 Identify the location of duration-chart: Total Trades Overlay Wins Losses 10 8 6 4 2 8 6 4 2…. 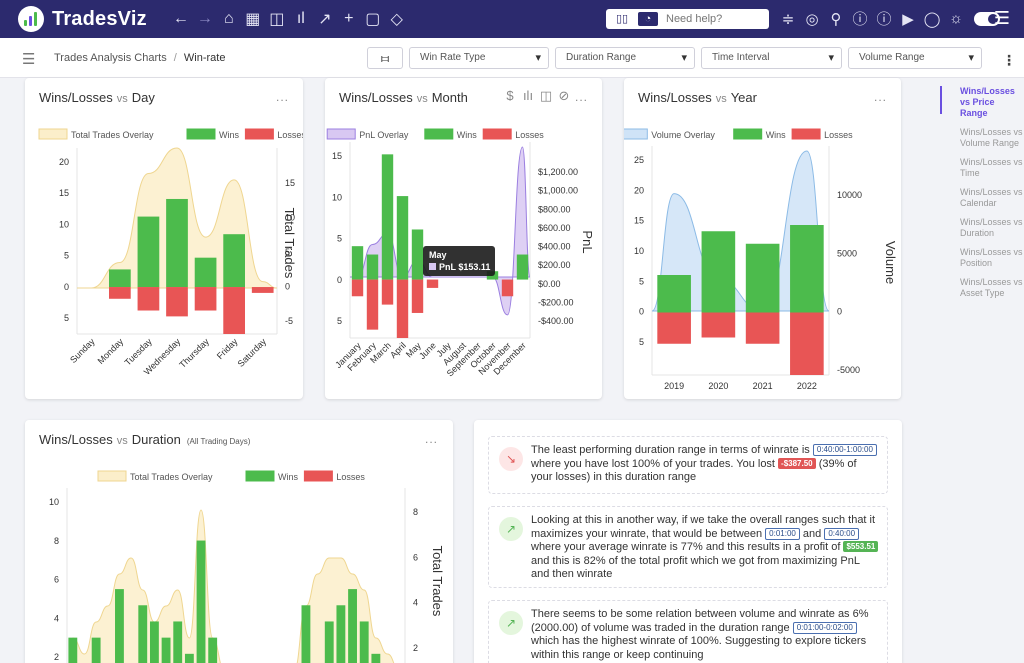
(247, 566).